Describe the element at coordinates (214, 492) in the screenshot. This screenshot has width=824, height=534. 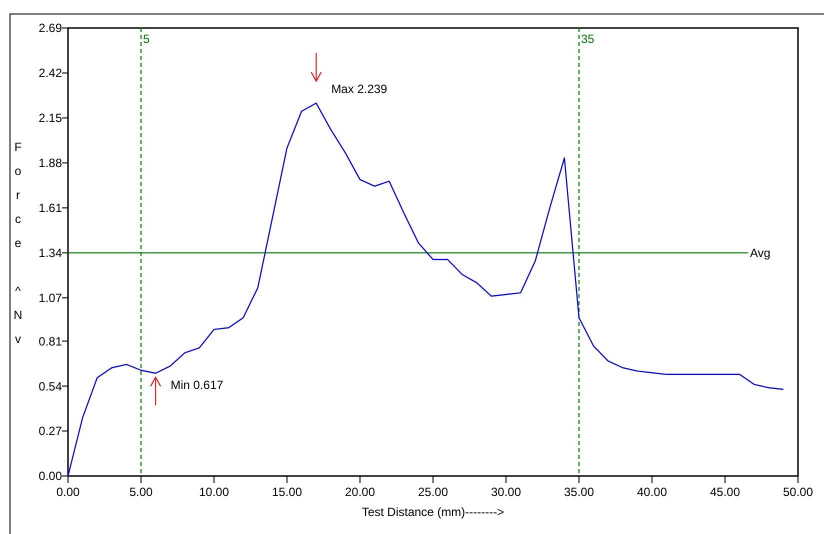
I see `x-tick-label: 10.00` at that location.